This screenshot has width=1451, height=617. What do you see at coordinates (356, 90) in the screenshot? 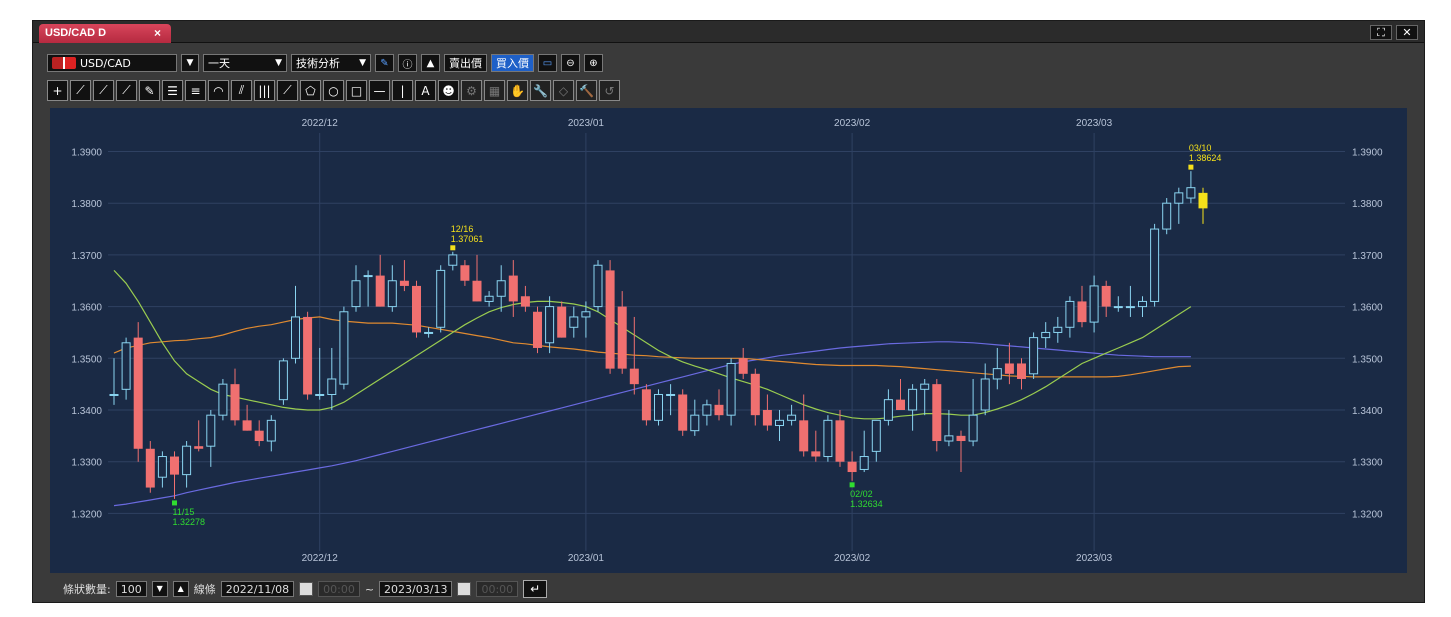
I see `tool-rectangle-icon: □` at bounding box center [356, 90].